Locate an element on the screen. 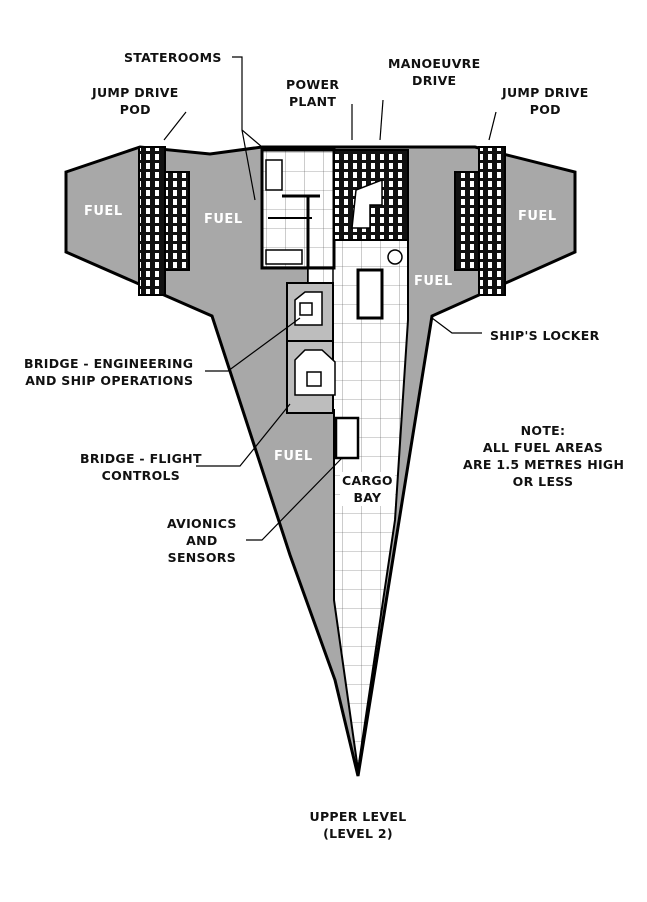  fuel-label-right-wing: Fuel is located at coordinates (433, 281).